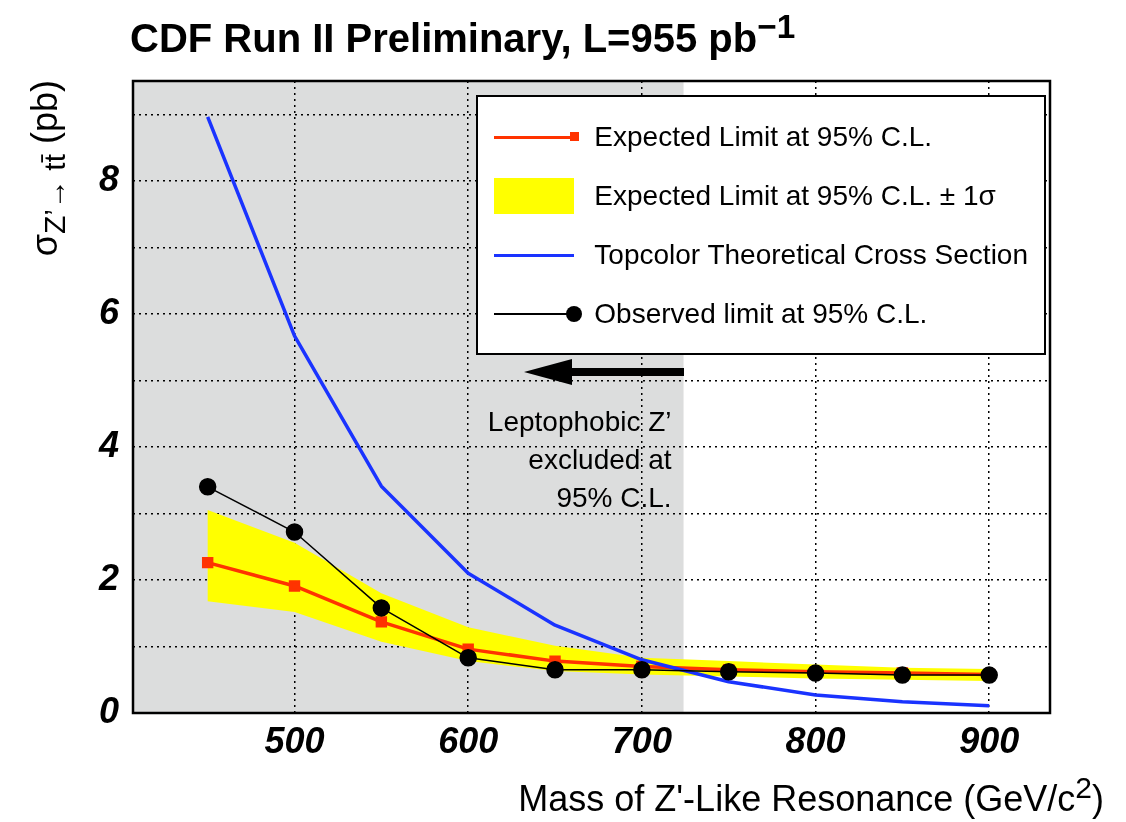 The image size is (1126, 822). What do you see at coordinates (468, 740) in the screenshot?
I see `x-tick-label: 600` at bounding box center [468, 740].